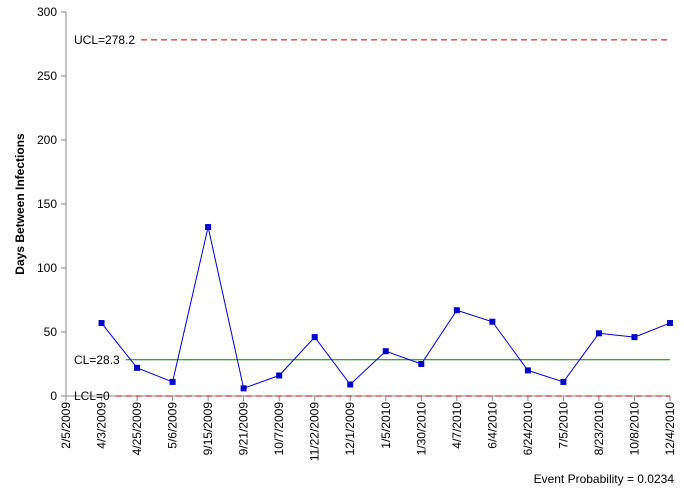 The image size is (684, 493). Describe the element at coordinates (208, 429) in the screenshot. I see `x-tick-label: 9/15/2009` at that location.